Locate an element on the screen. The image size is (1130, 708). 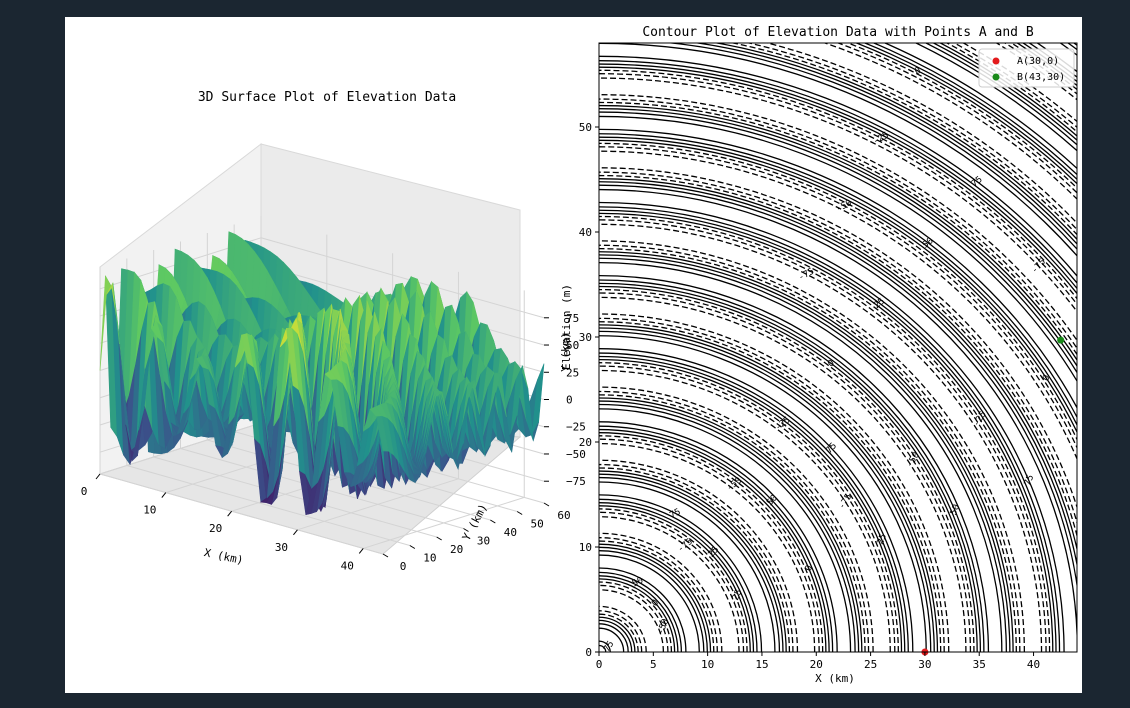
contour-y-tick-label: 40 is located at coordinates (585, 232).